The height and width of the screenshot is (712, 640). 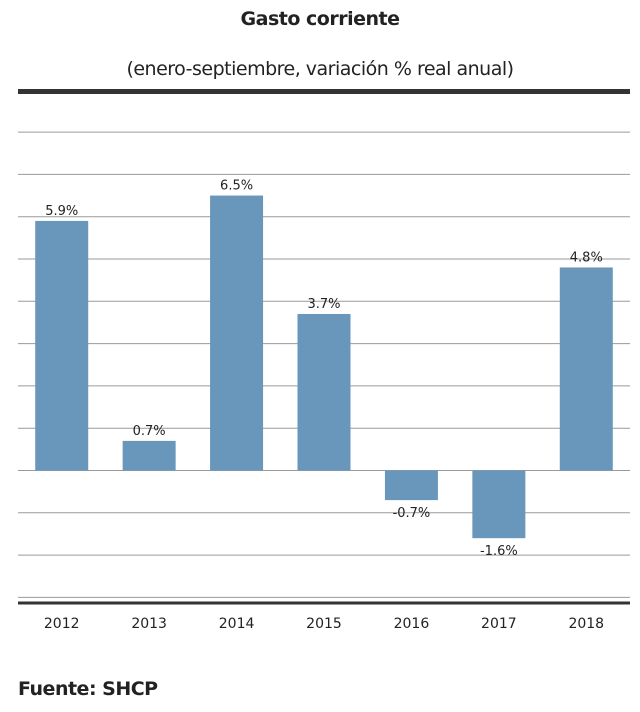 I want to click on bar-2015, so click(x=324, y=392).